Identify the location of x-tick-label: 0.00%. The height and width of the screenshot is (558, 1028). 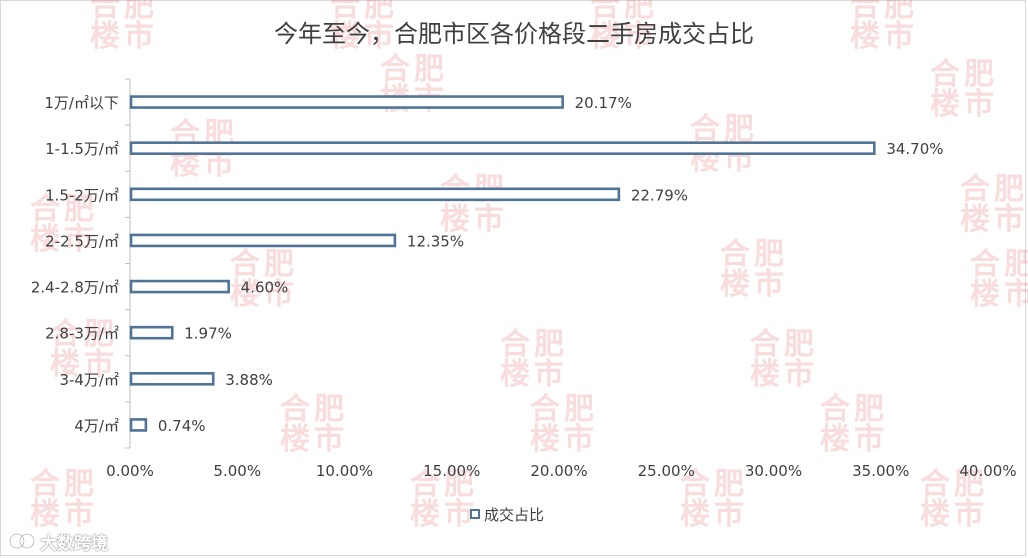
(130, 471).